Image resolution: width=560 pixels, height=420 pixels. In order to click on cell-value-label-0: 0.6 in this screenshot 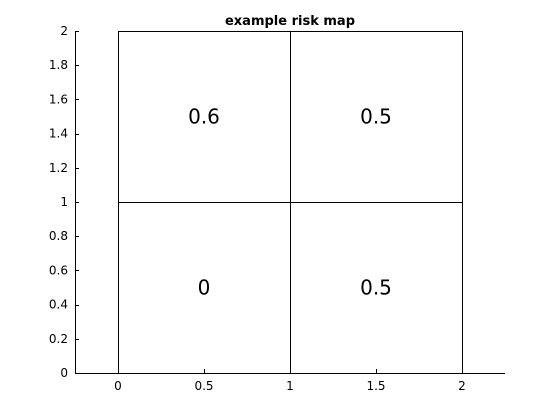, I will do `click(204, 117)`.